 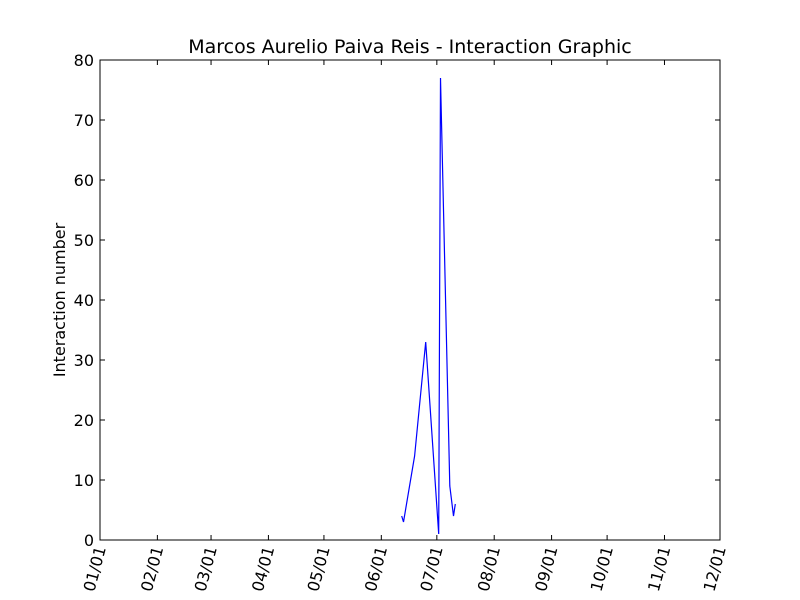 What do you see at coordinates (152, 568) in the screenshot?
I see `x-tick-label: 02/01` at bounding box center [152, 568].